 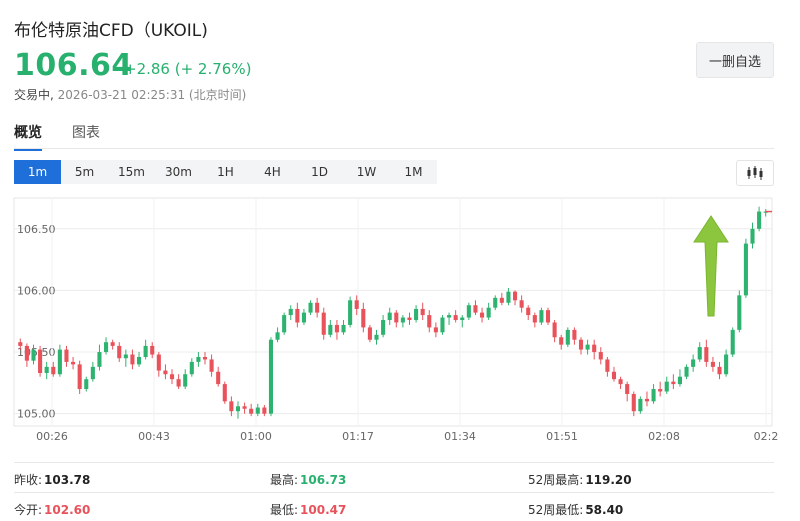 I want to click on stat-52w-low: 52周最低: 58.40, so click(x=575, y=509).